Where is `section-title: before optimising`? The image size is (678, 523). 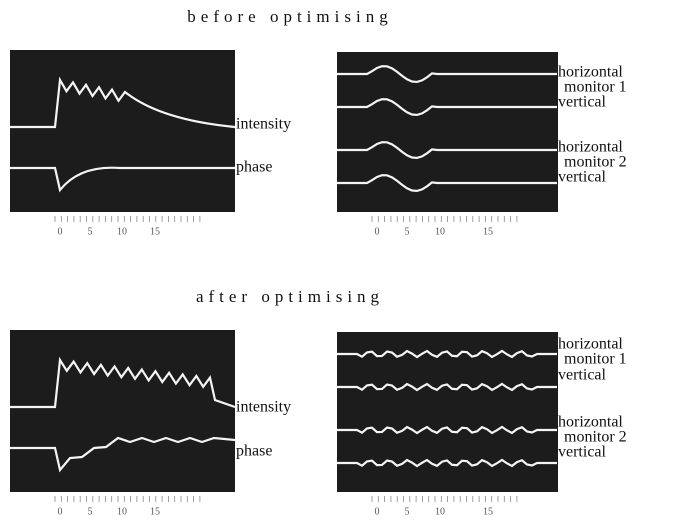
section-title: before optimising is located at coordinates (289, 16).